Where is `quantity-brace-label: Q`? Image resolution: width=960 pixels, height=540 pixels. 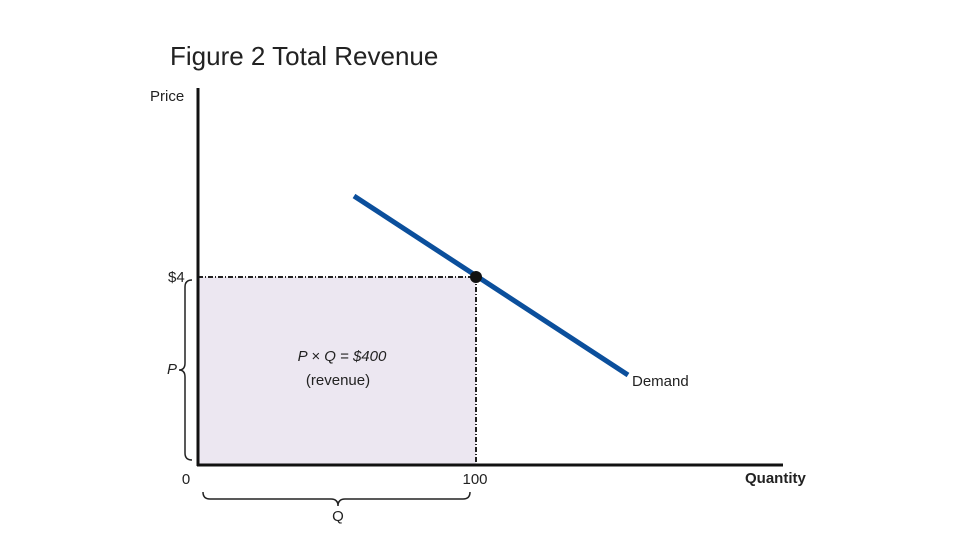 quantity-brace-label: Q is located at coordinates (338, 516).